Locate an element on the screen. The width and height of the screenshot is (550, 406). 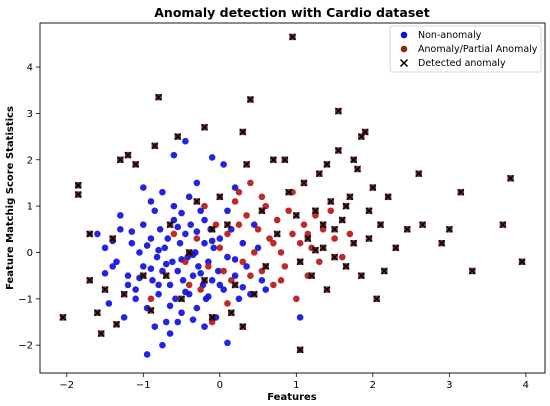
y-tick-label: 1 is located at coordinates (30, 207).